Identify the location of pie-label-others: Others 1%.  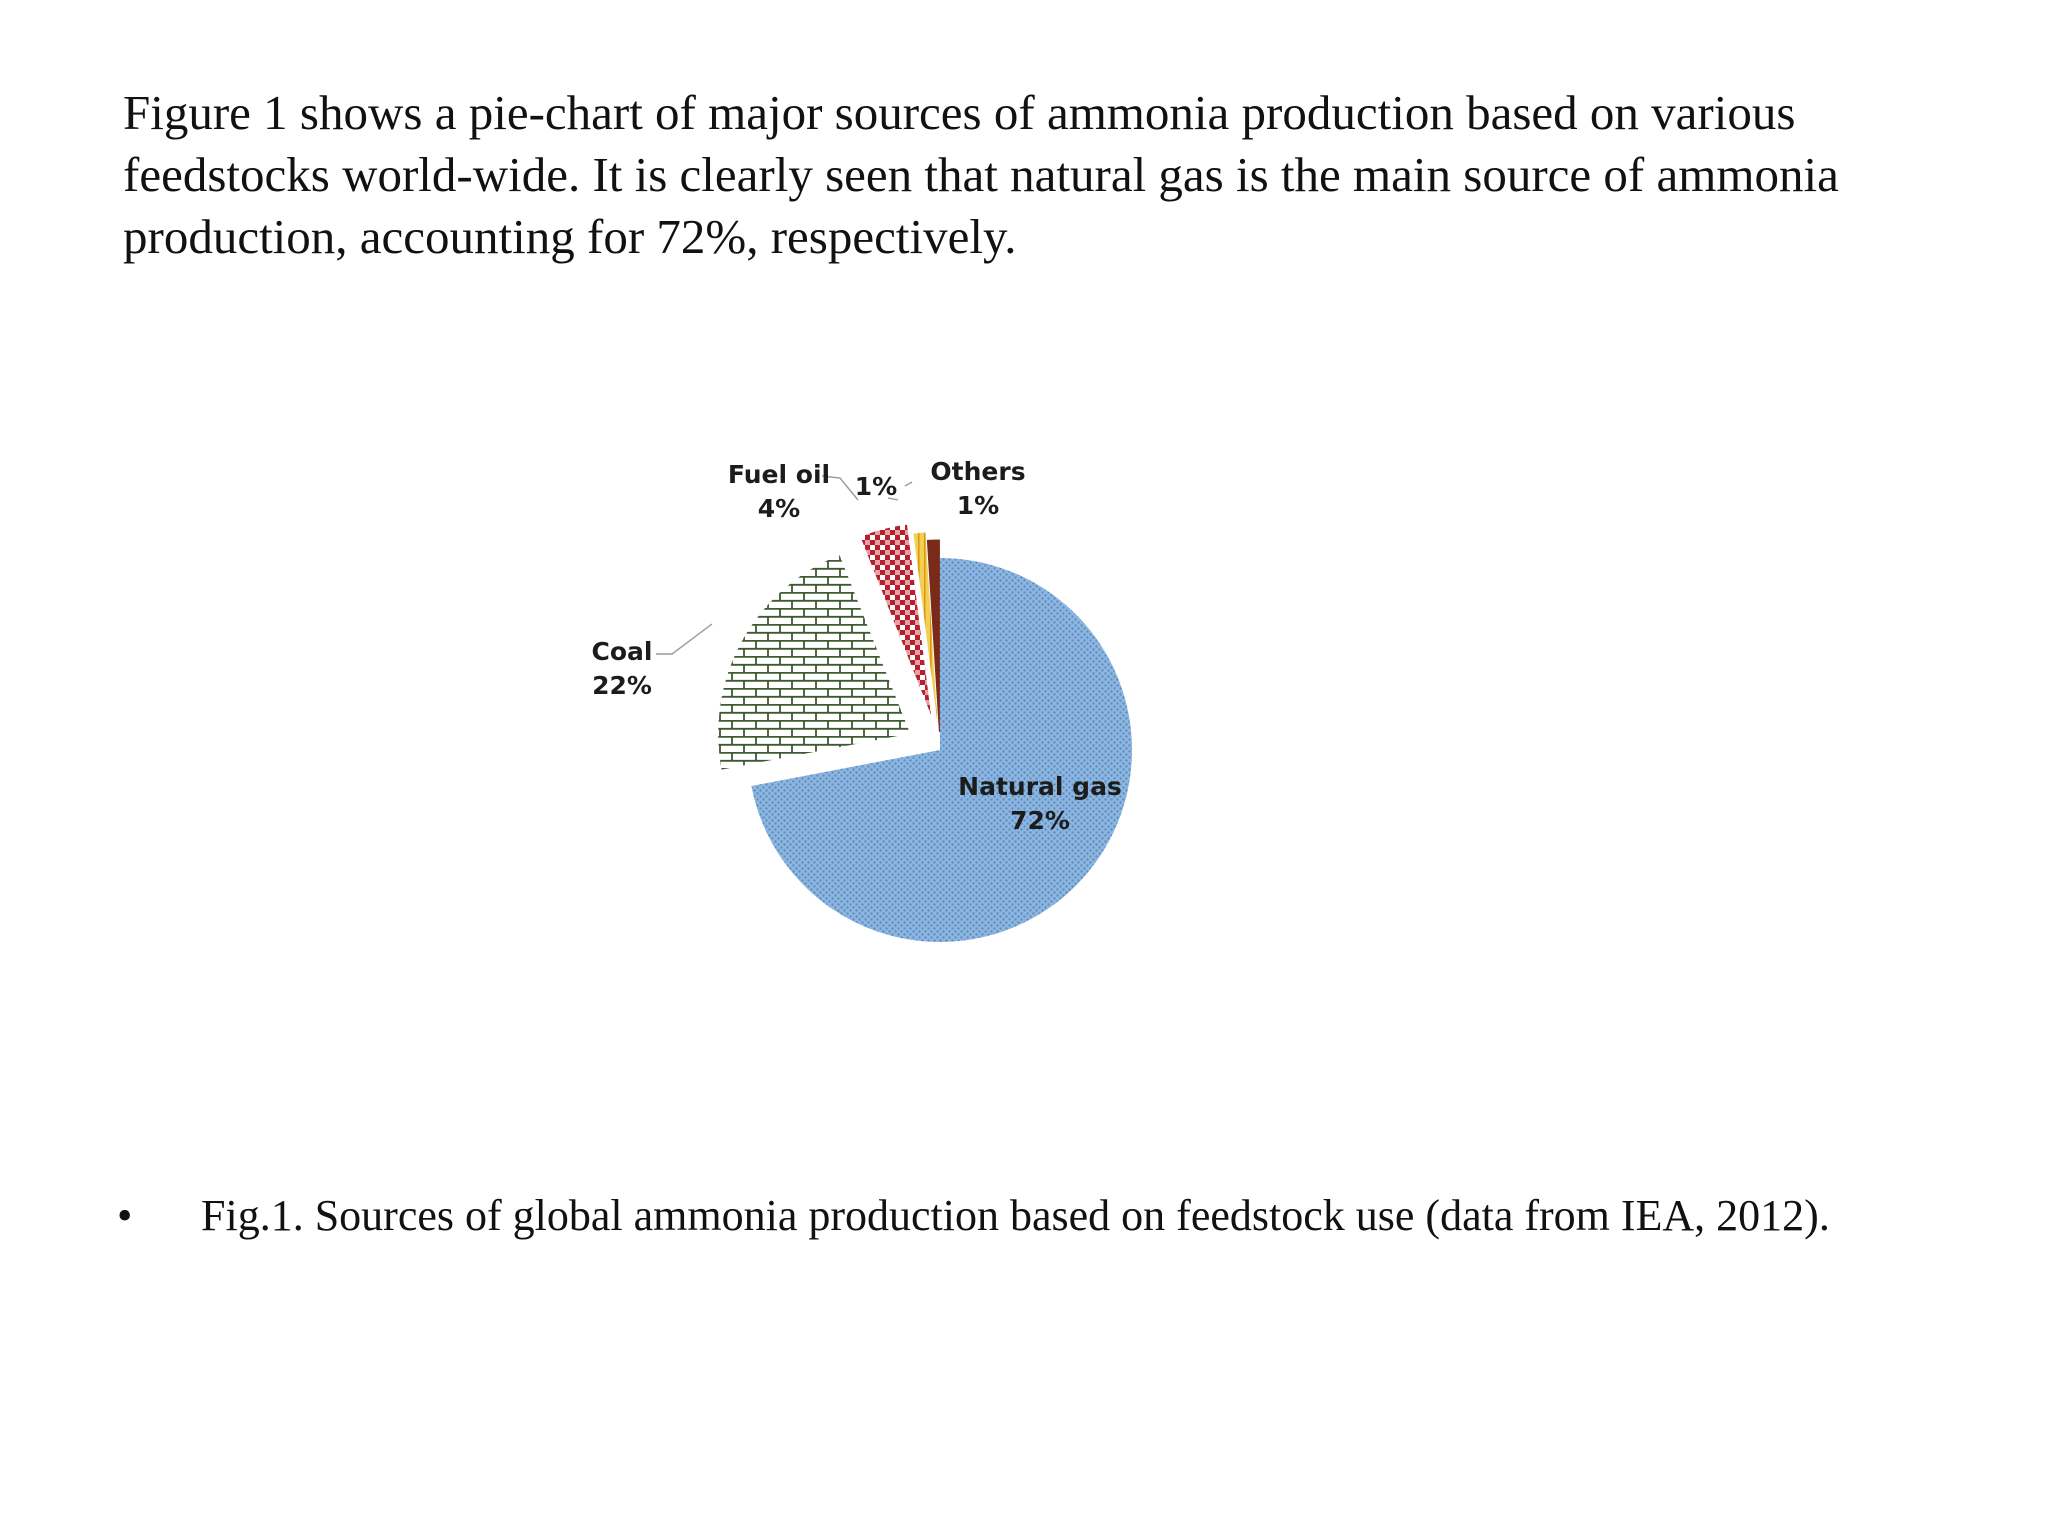
(977, 488).